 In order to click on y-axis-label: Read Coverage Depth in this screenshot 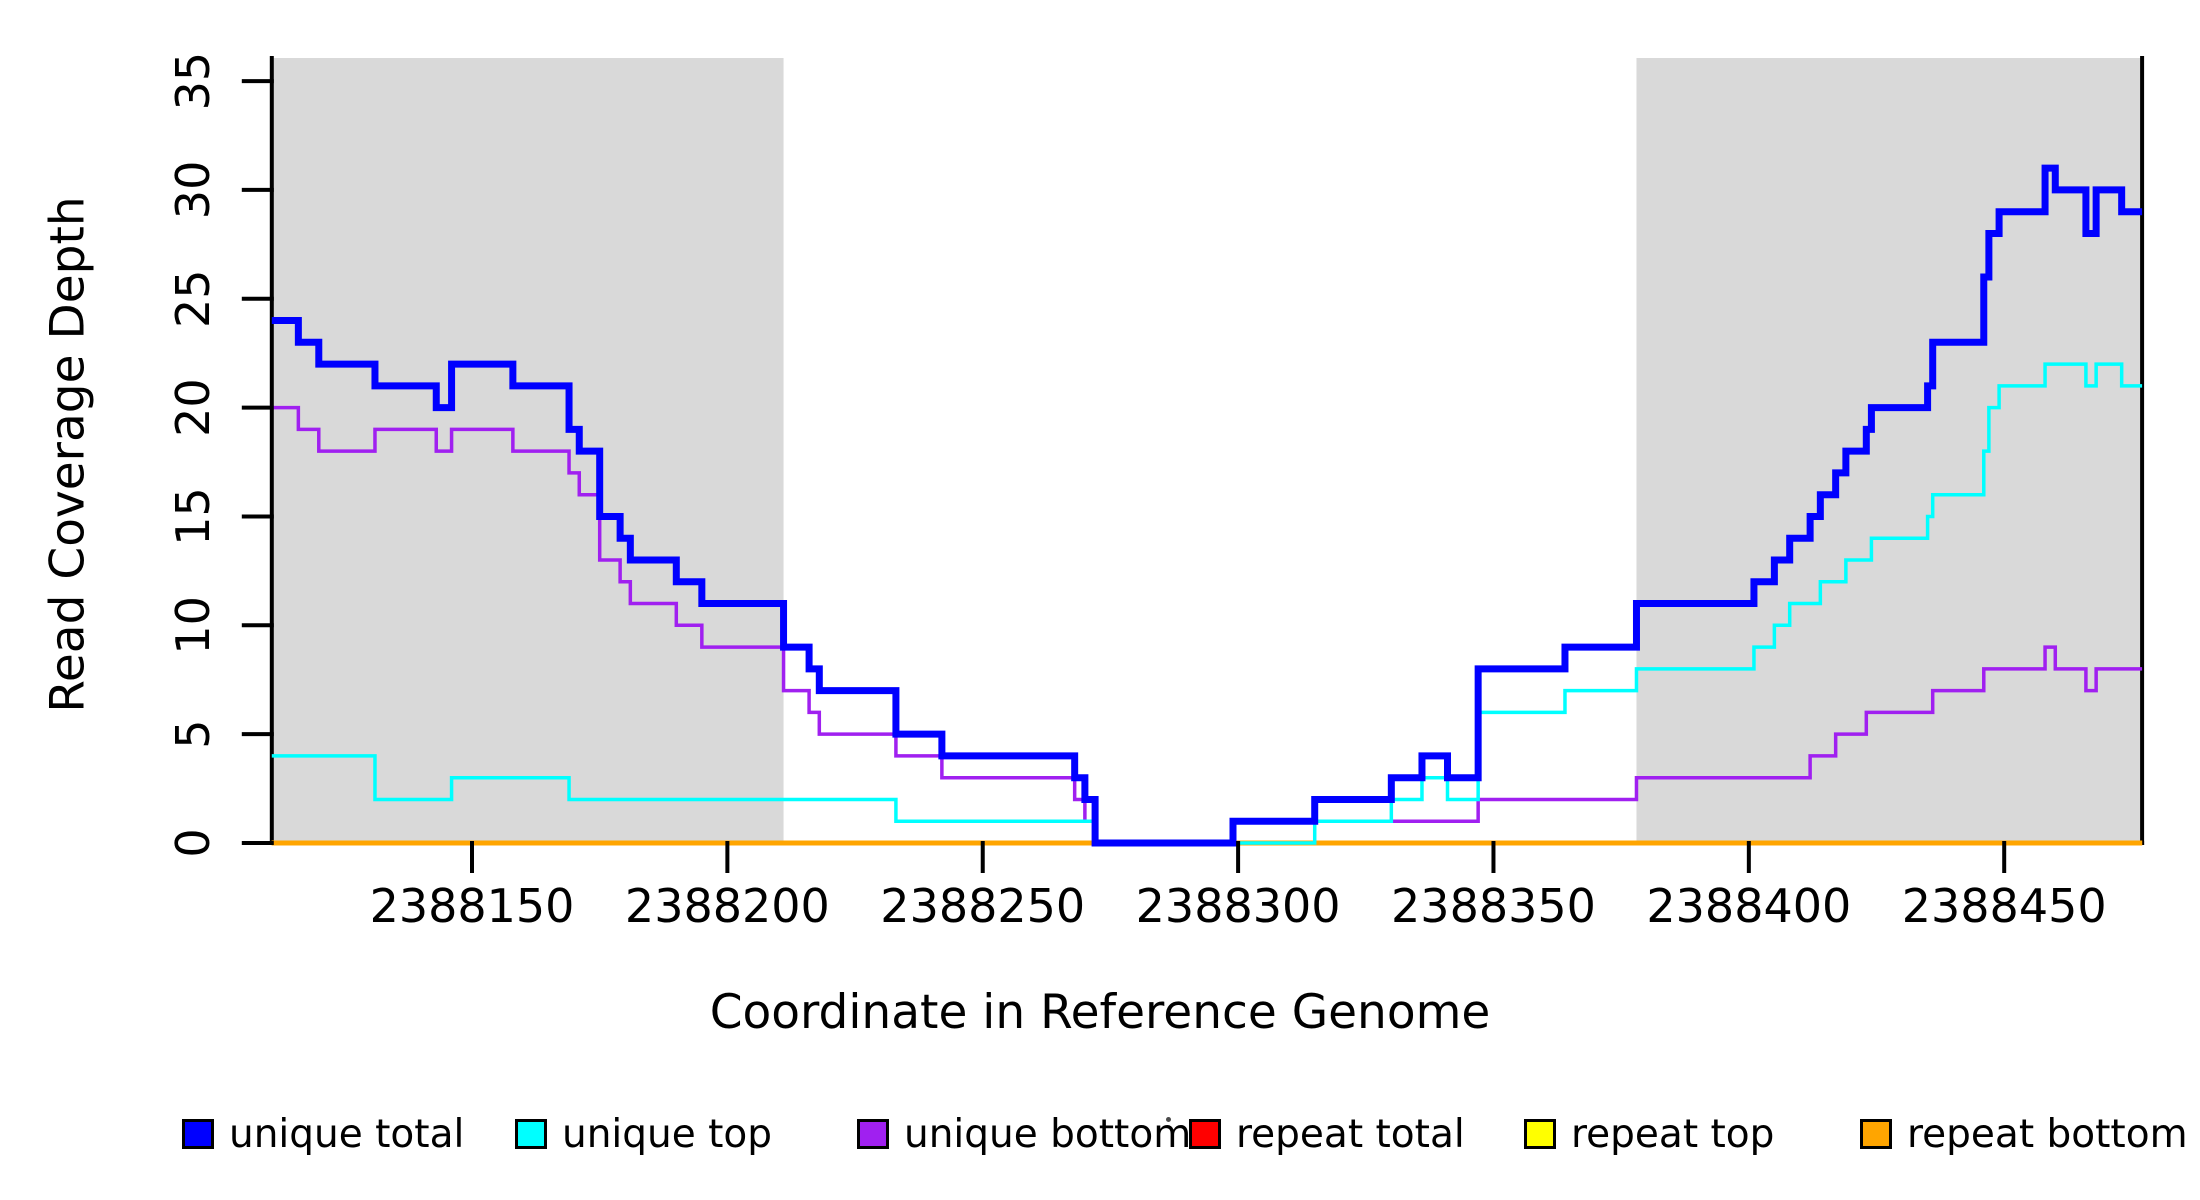, I will do `click(68, 454)`.